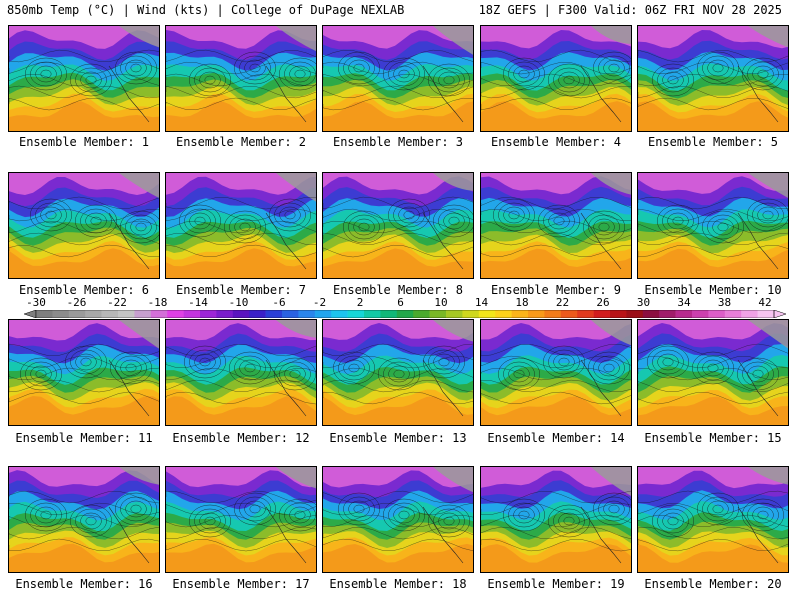 The image size is (800, 600). What do you see at coordinates (643, 302) in the screenshot?
I see `colorbar-tick-label: 30` at bounding box center [643, 302].